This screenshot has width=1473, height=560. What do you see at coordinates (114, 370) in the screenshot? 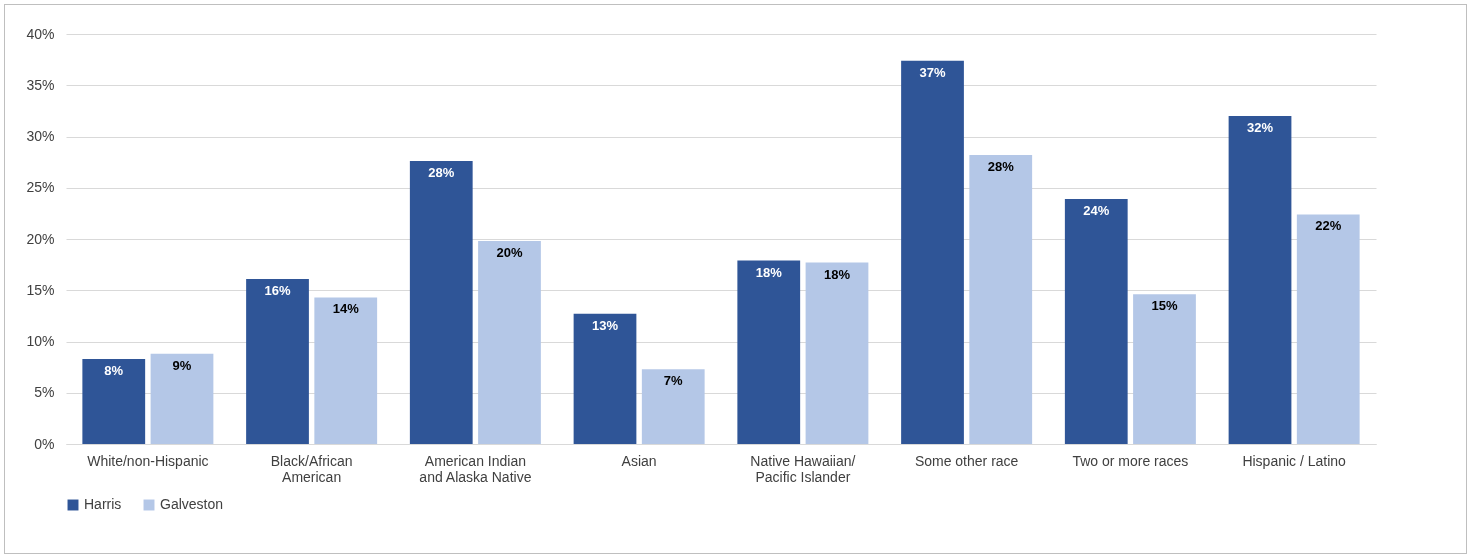
I see `data-label: 8%` at bounding box center [114, 370].